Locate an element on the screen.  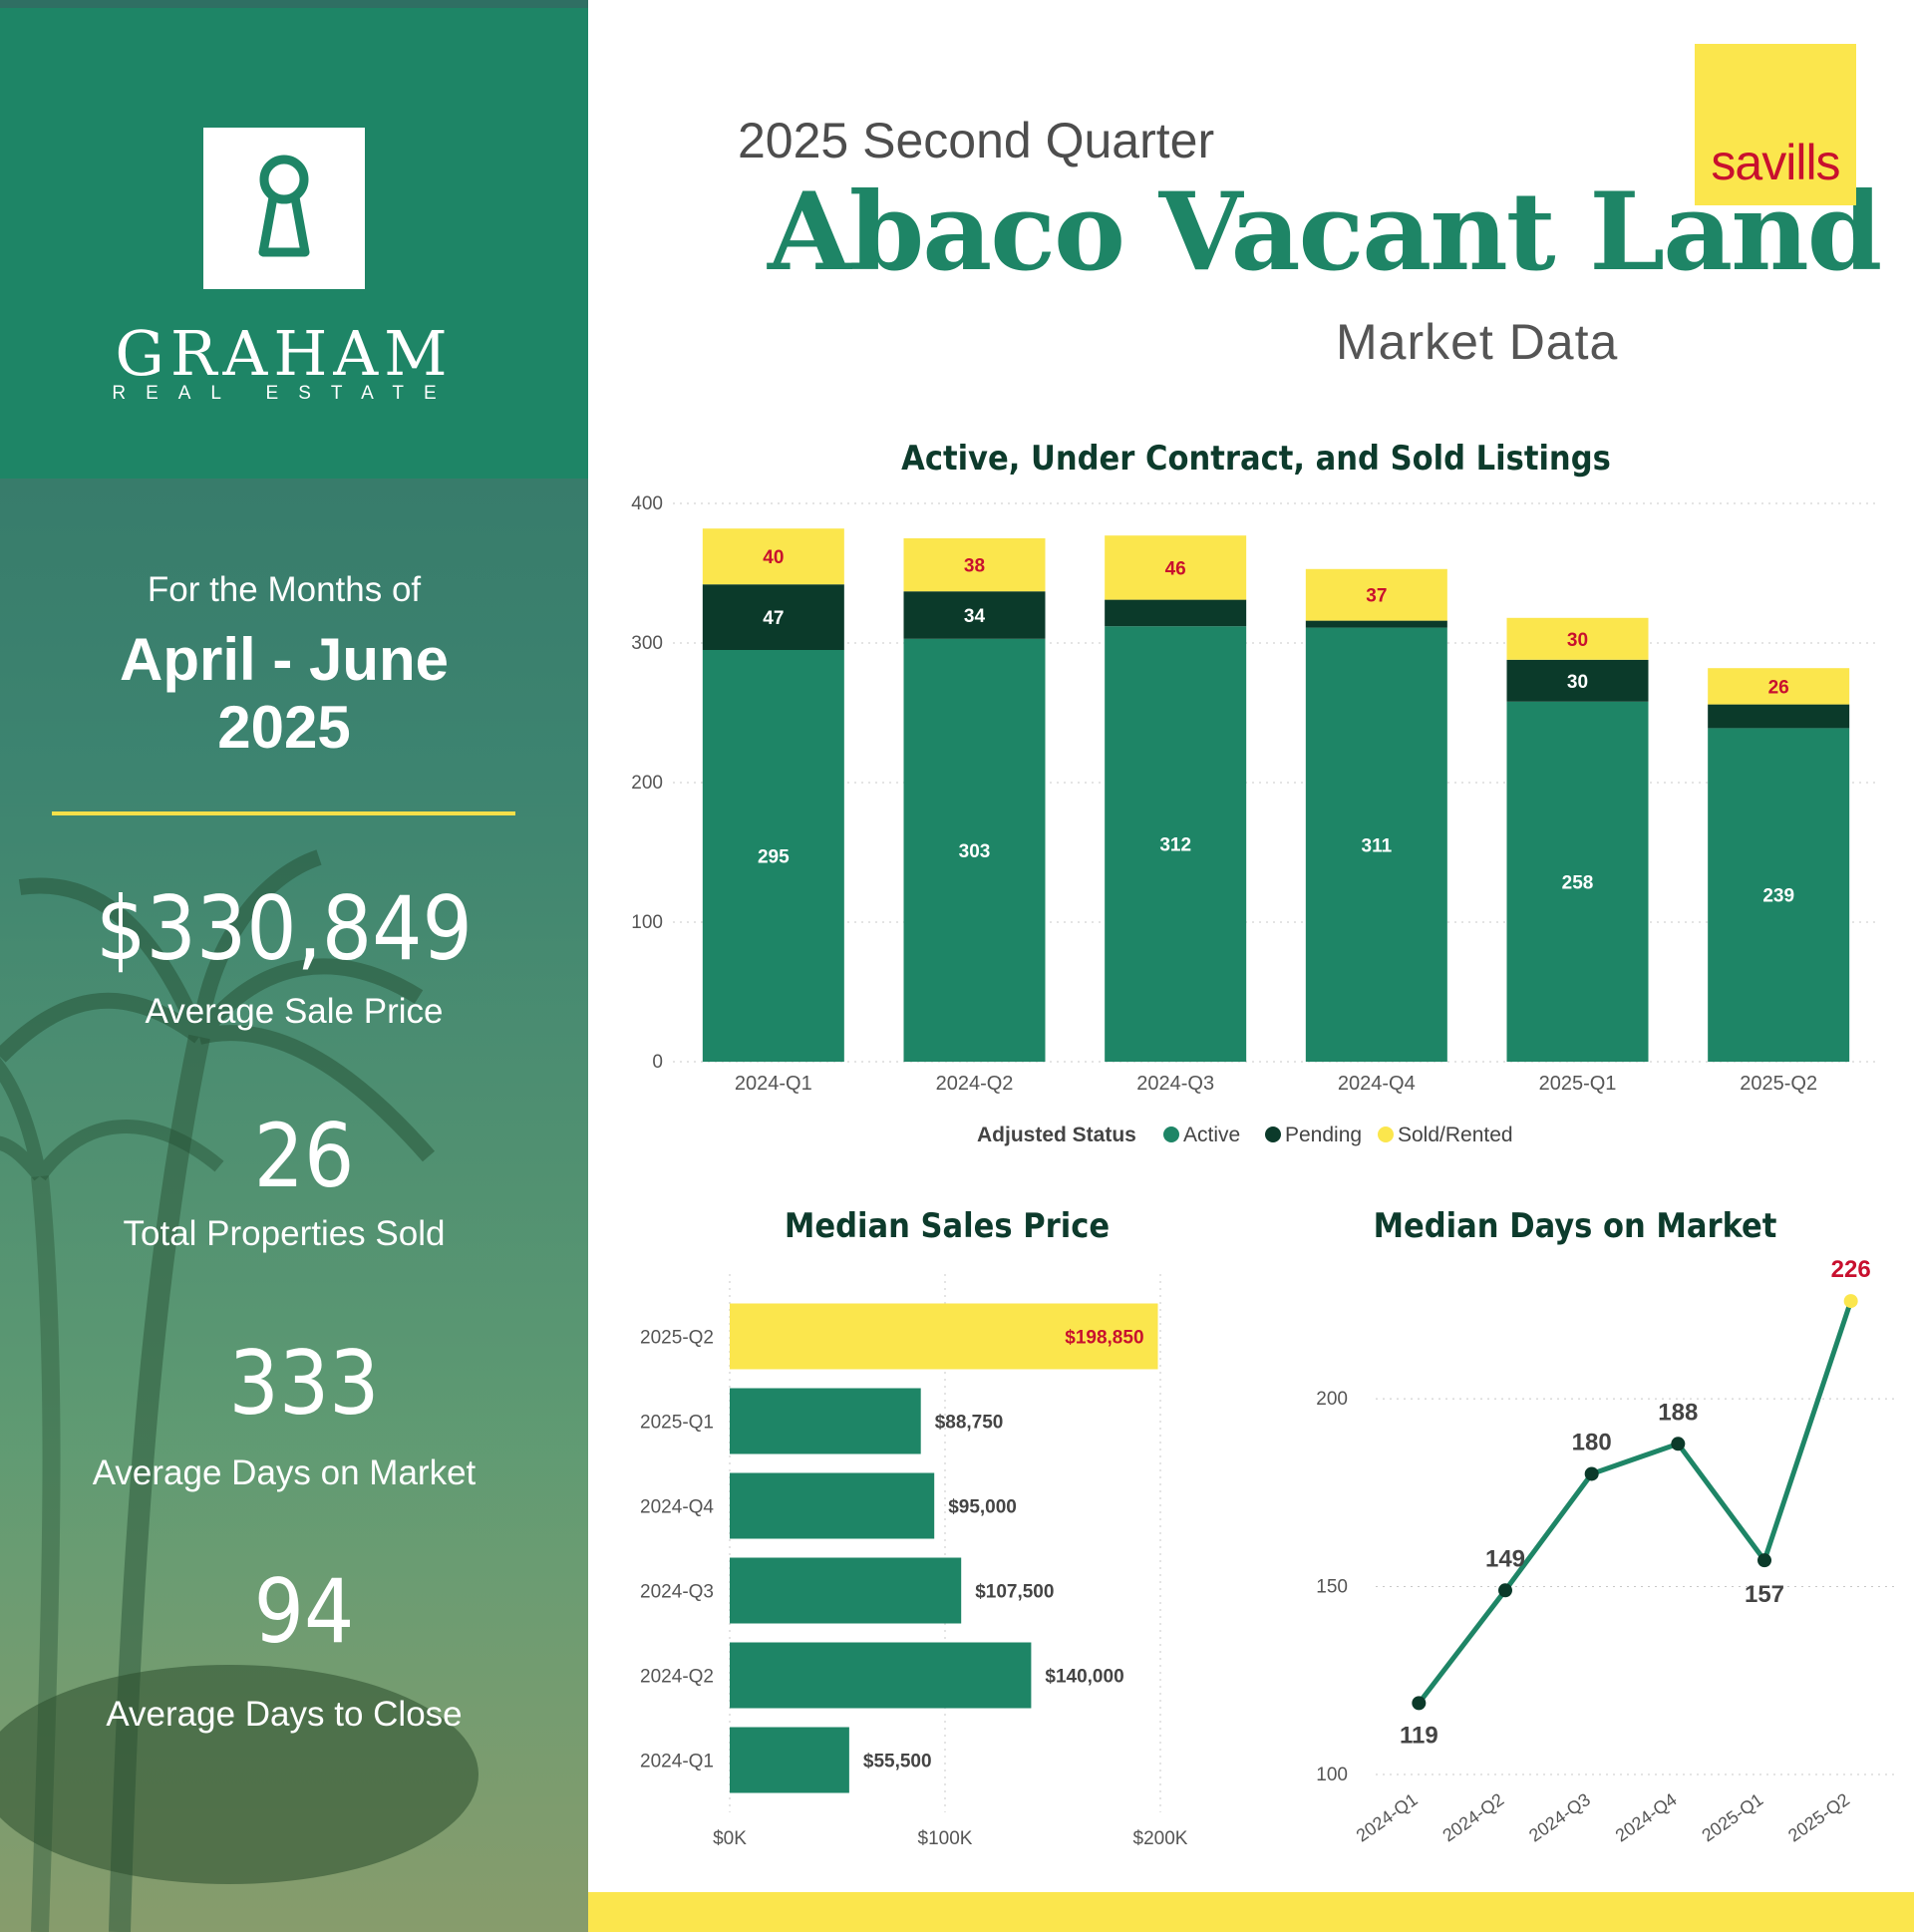
x-tick-label: $100K is located at coordinates (945, 1838).